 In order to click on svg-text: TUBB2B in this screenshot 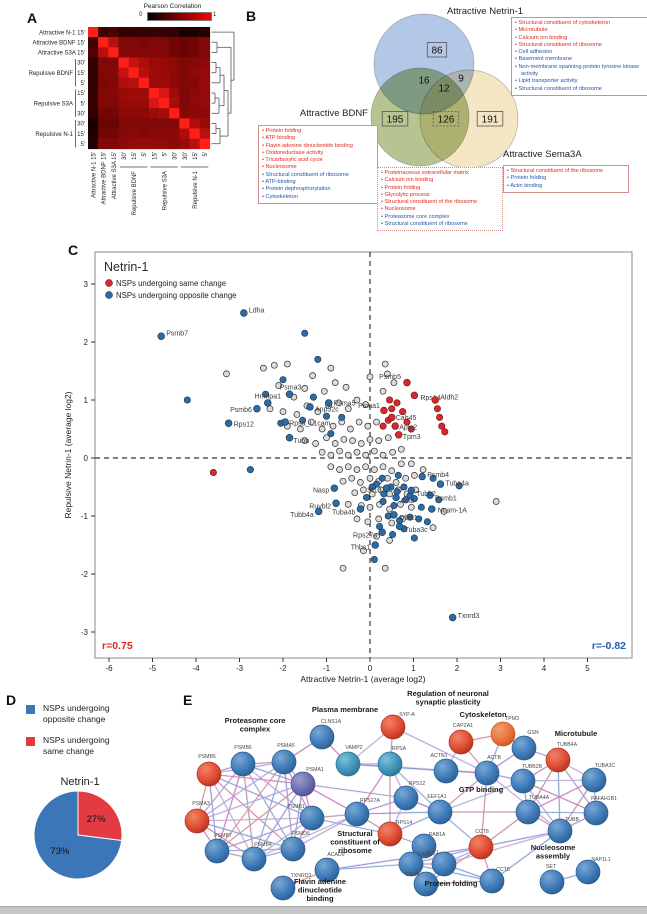, I will do `click(532, 767)`.